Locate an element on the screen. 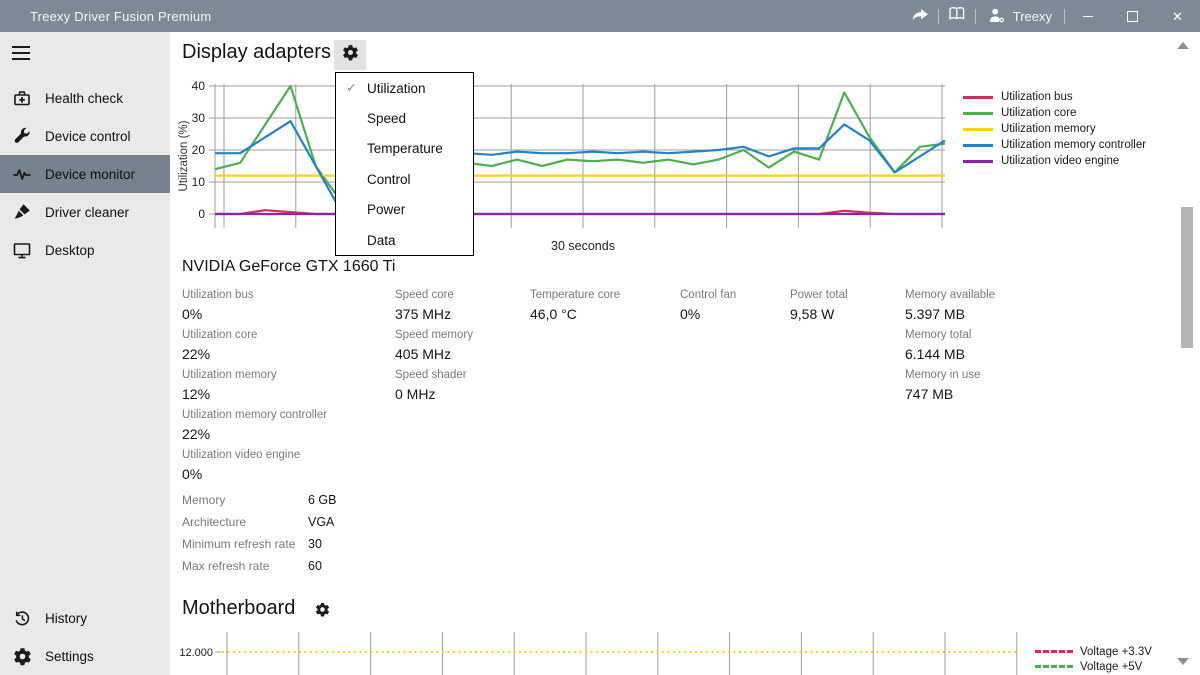 This screenshot has height=675, width=1200. stat-pair: Speed core 375 MHz is located at coordinates (434, 307).